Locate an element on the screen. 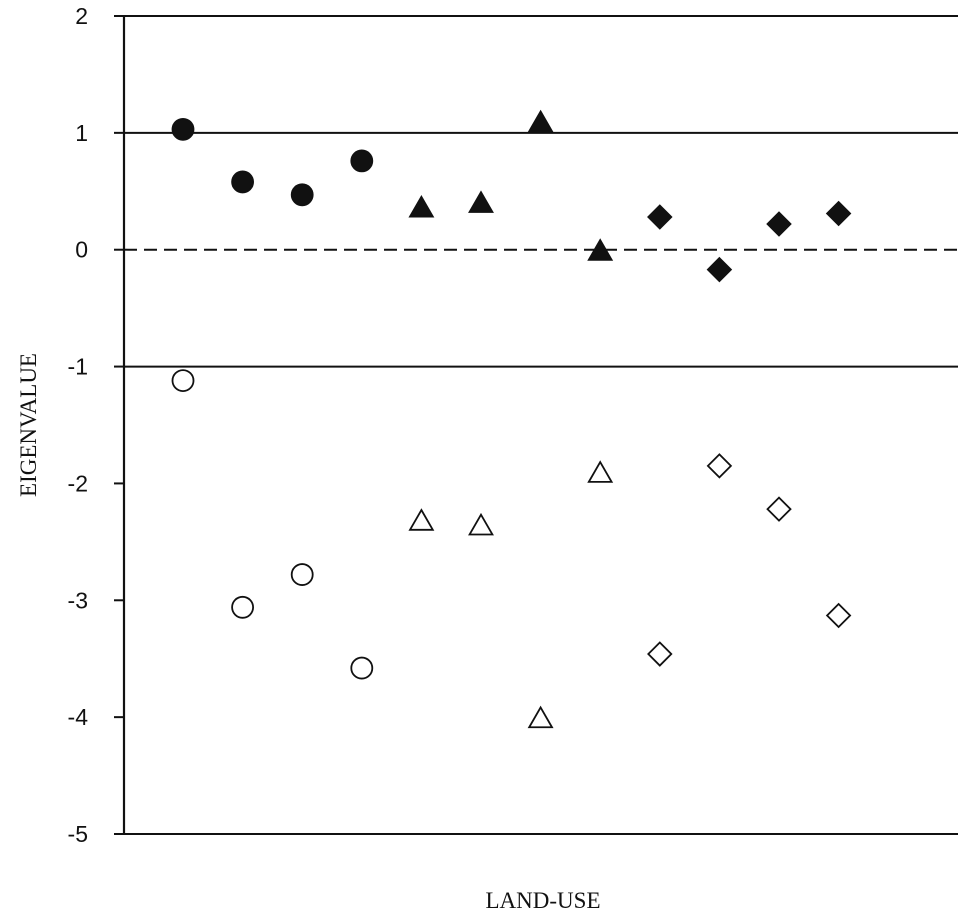 The height and width of the screenshot is (918, 958). x-axis-title: LAND-USE is located at coordinates (543, 900).